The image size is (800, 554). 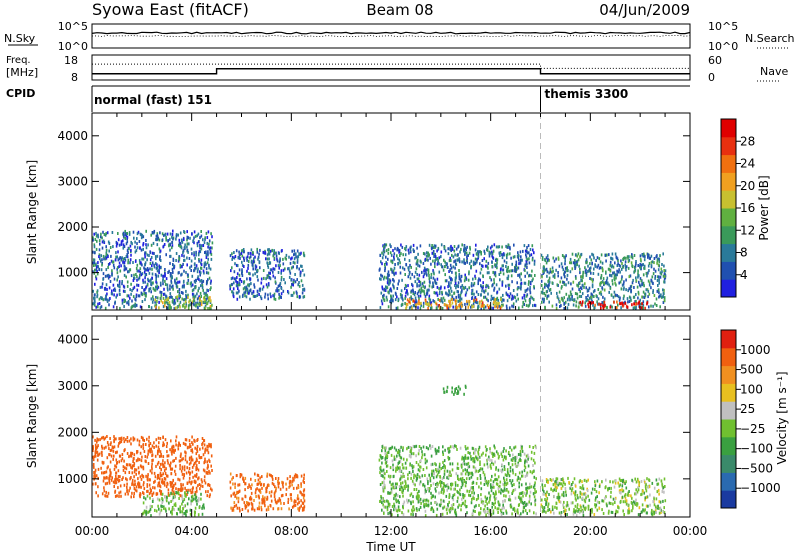 What do you see at coordinates (764, 207) in the screenshot?
I see `power-colorbar-label: Power [dB]` at bounding box center [764, 207].